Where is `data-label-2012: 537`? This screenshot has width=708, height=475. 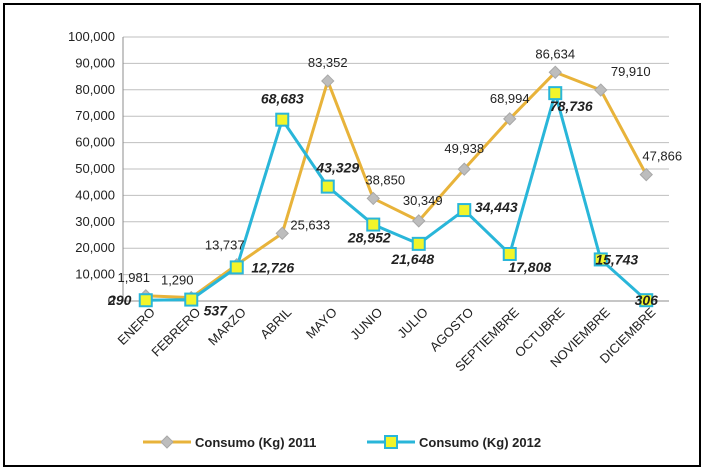 data-label-2012: 537 is located at coordinates (216, 311).